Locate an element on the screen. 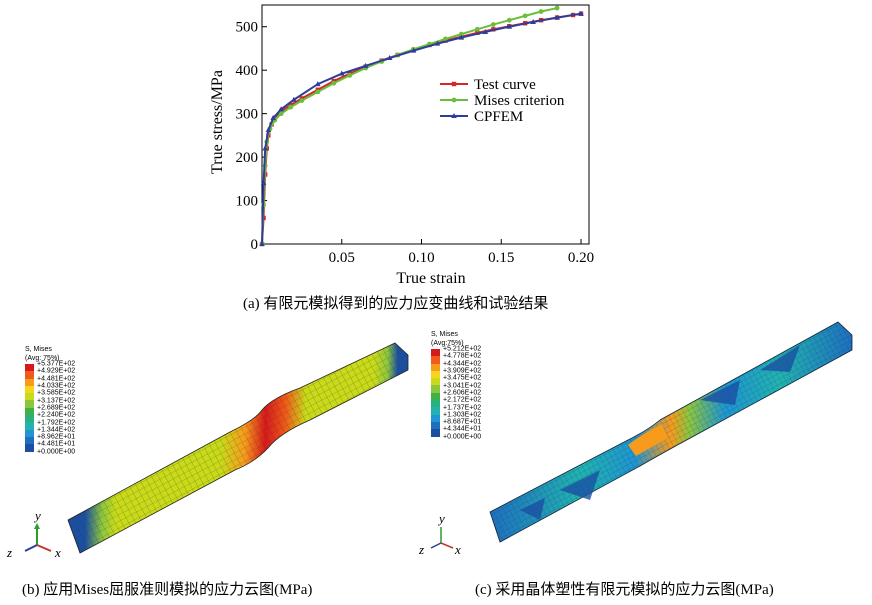 The width and height of the screenshot is (872, 605). legend-level-row: +5.212E+02 is located at coordinates (456, 351).